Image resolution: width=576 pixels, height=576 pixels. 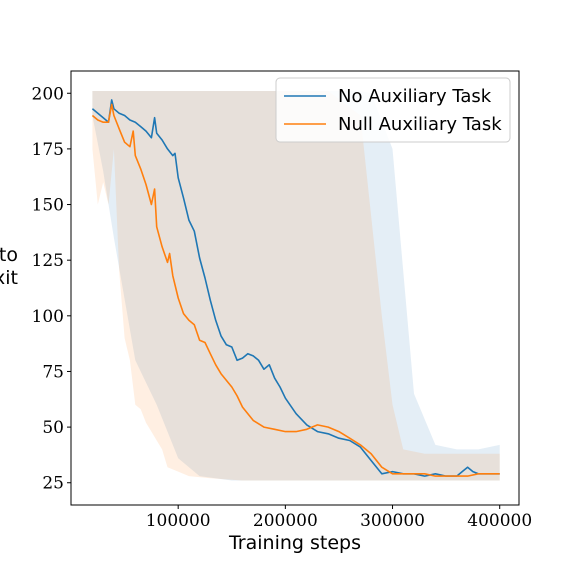 I want to click on legend: No Auxiliary Task Null Auxiliary Task, so click(x=393, y=110).